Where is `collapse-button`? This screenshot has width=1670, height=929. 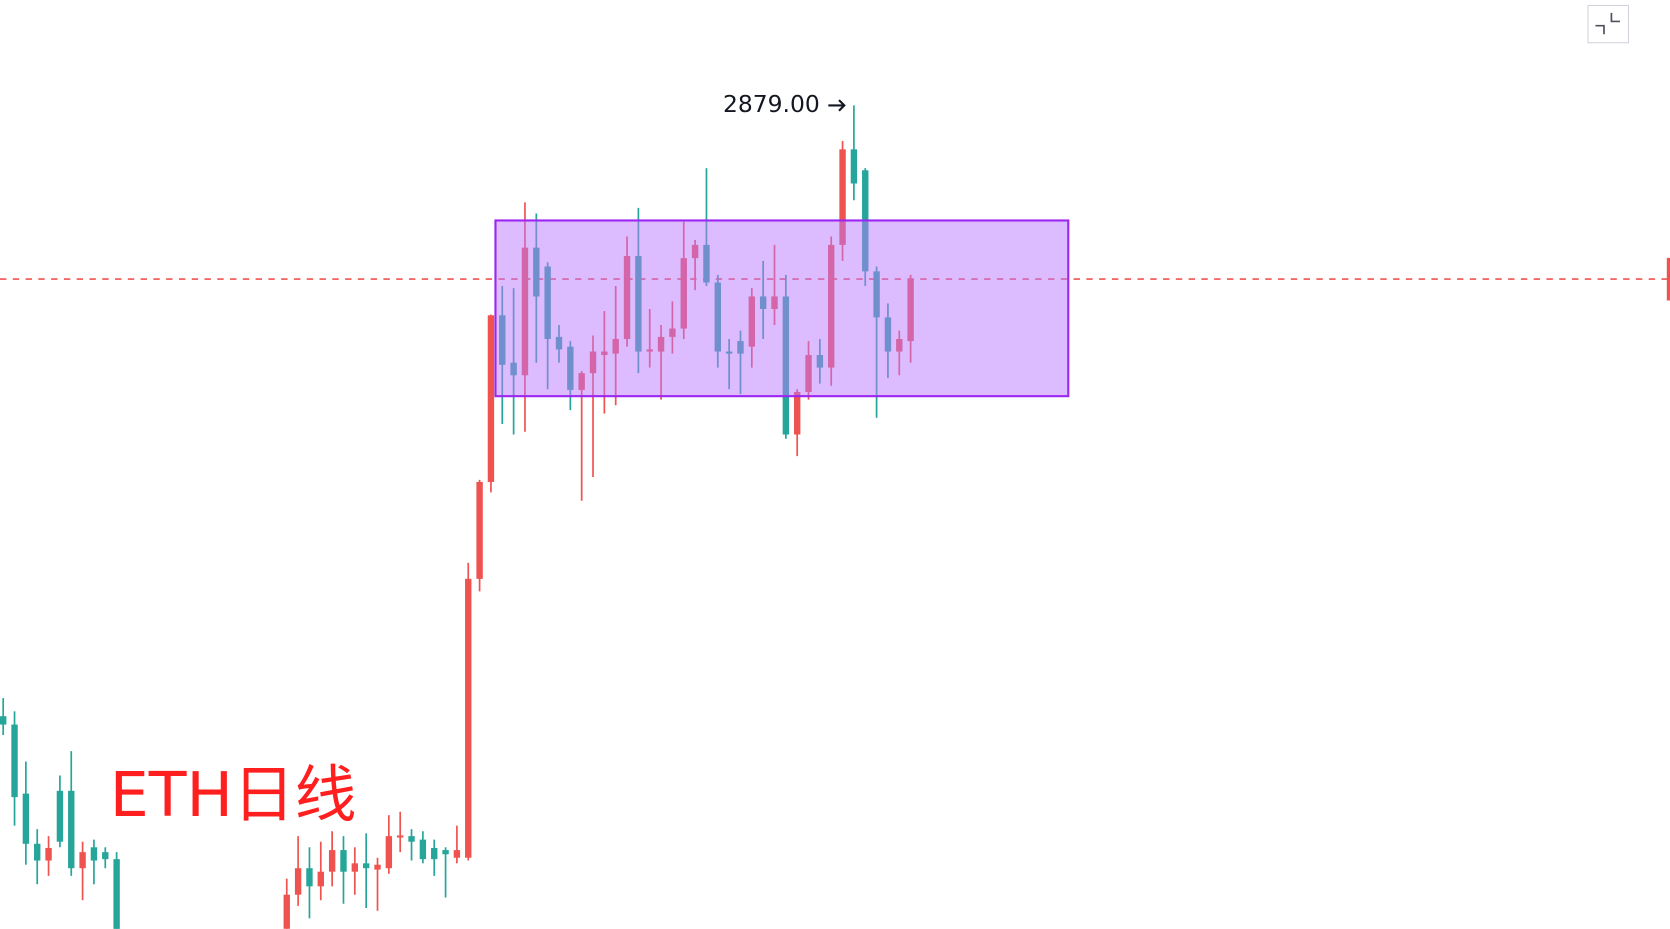 collapse-button is located at coordinates (1608, 24).